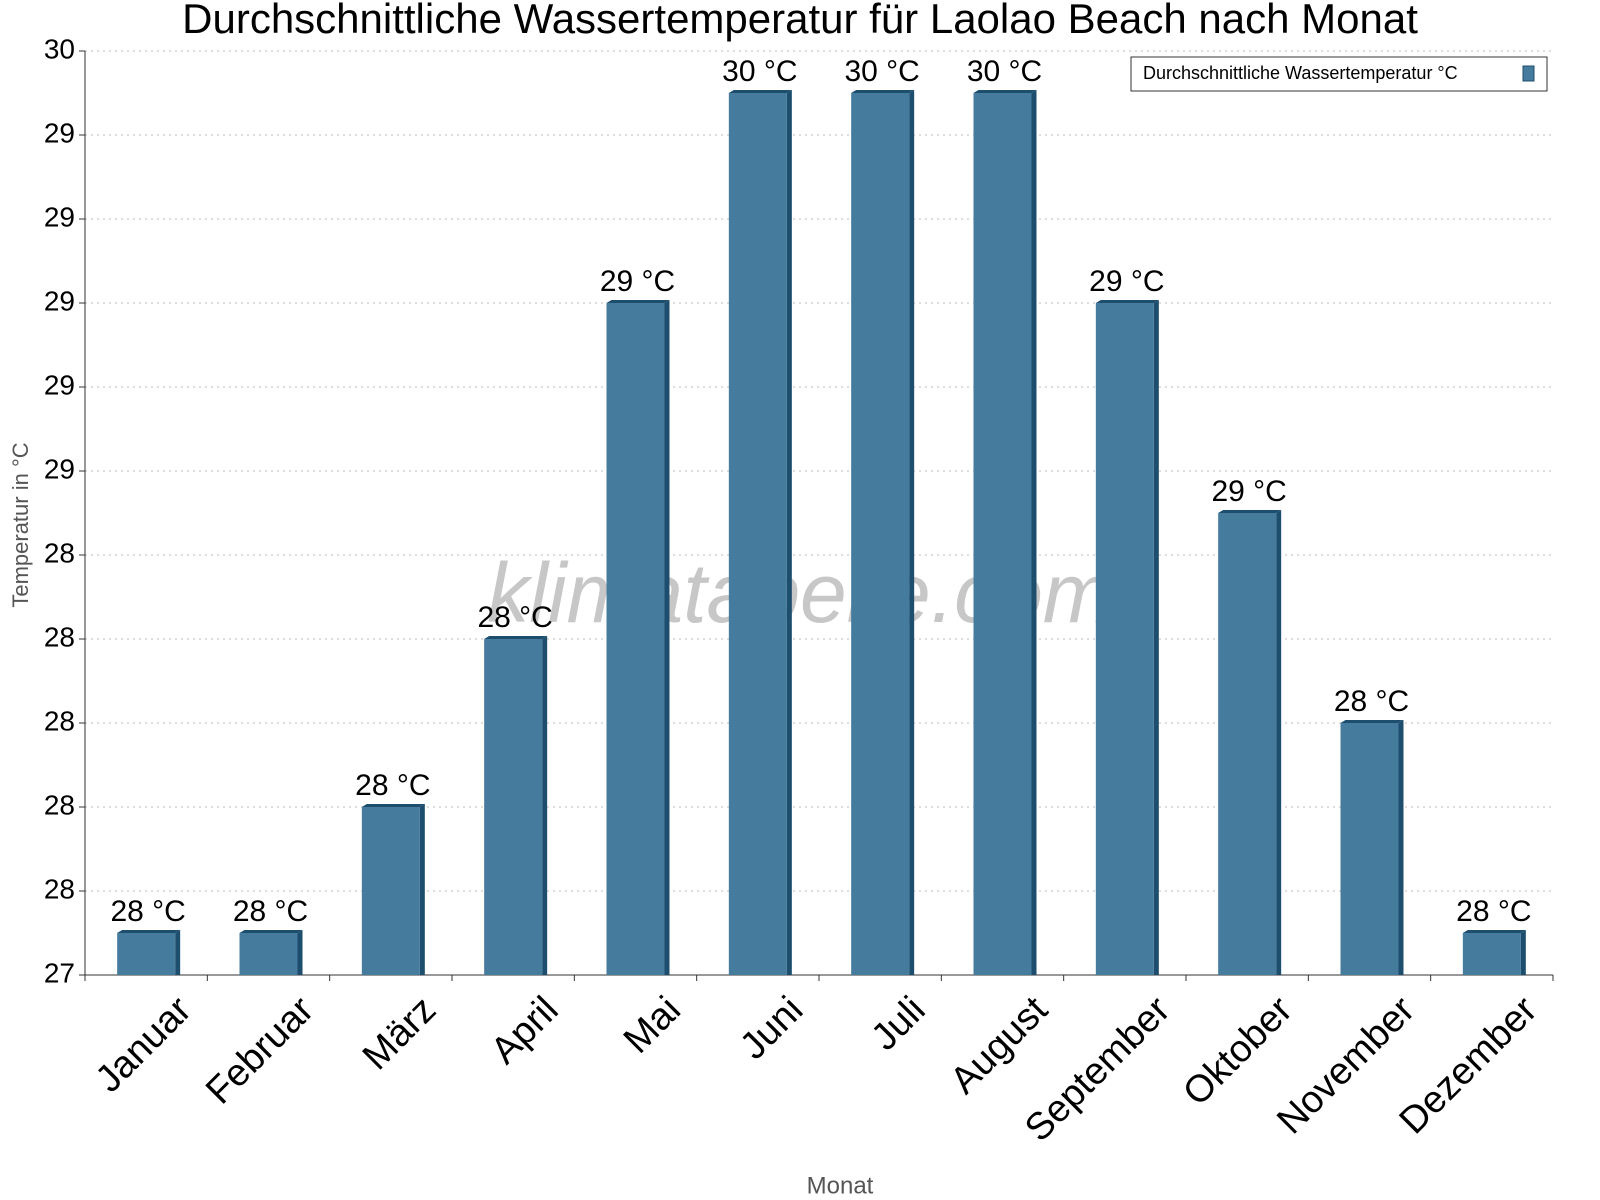  Describe the element at coordinates (144, 1045) in the screenshot. I see `x-tick-label: Januar` at that location.